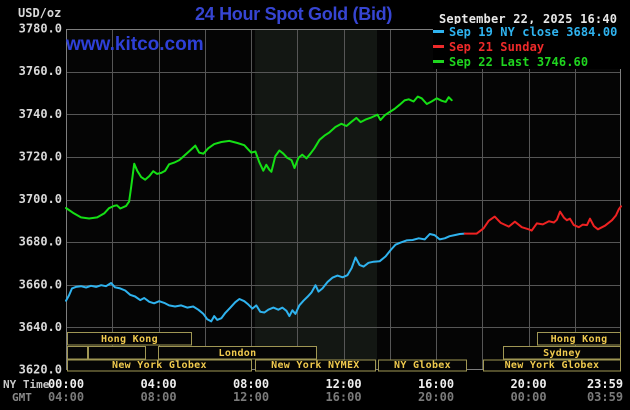 The image size is (630, 410). What do you see at coordinates (251, 397) in the screenshot?
I see `x-axis-tick-gmt: 12:00` at bounding box center [251, 397].